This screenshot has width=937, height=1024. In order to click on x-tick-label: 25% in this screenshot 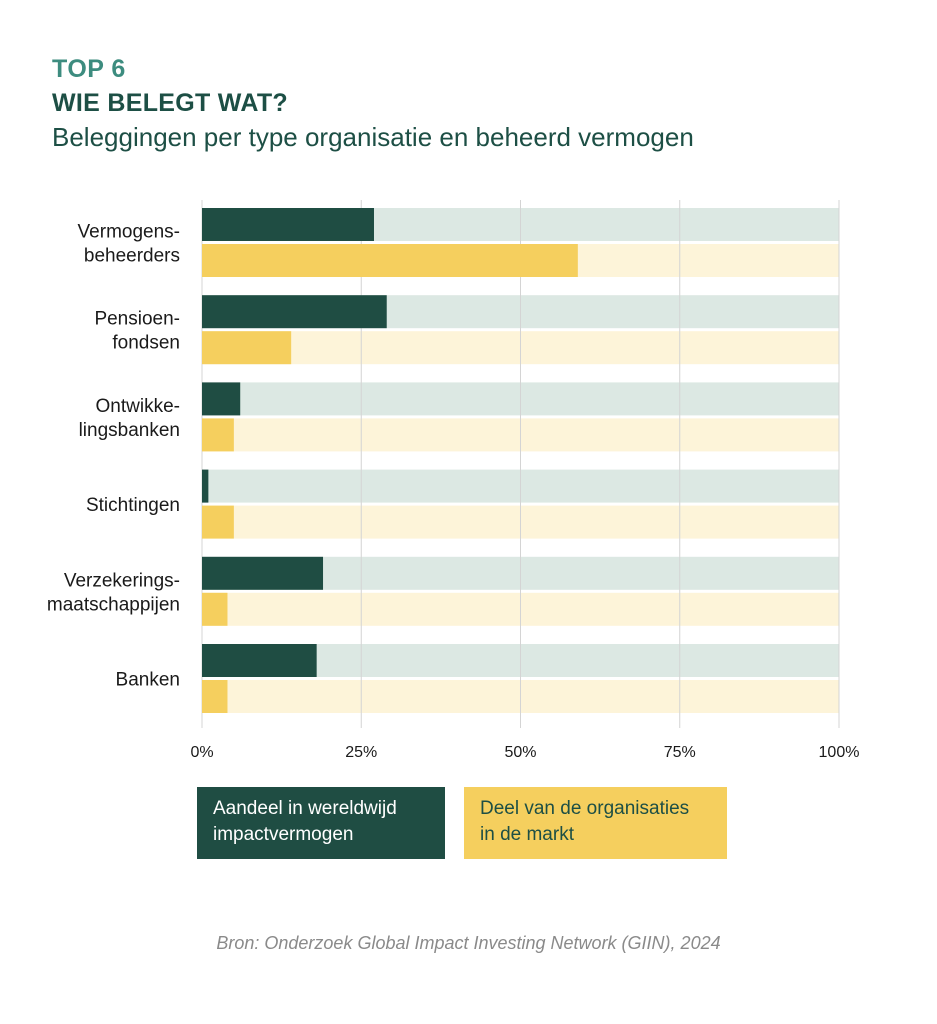, I will do `click(361, 752)`.